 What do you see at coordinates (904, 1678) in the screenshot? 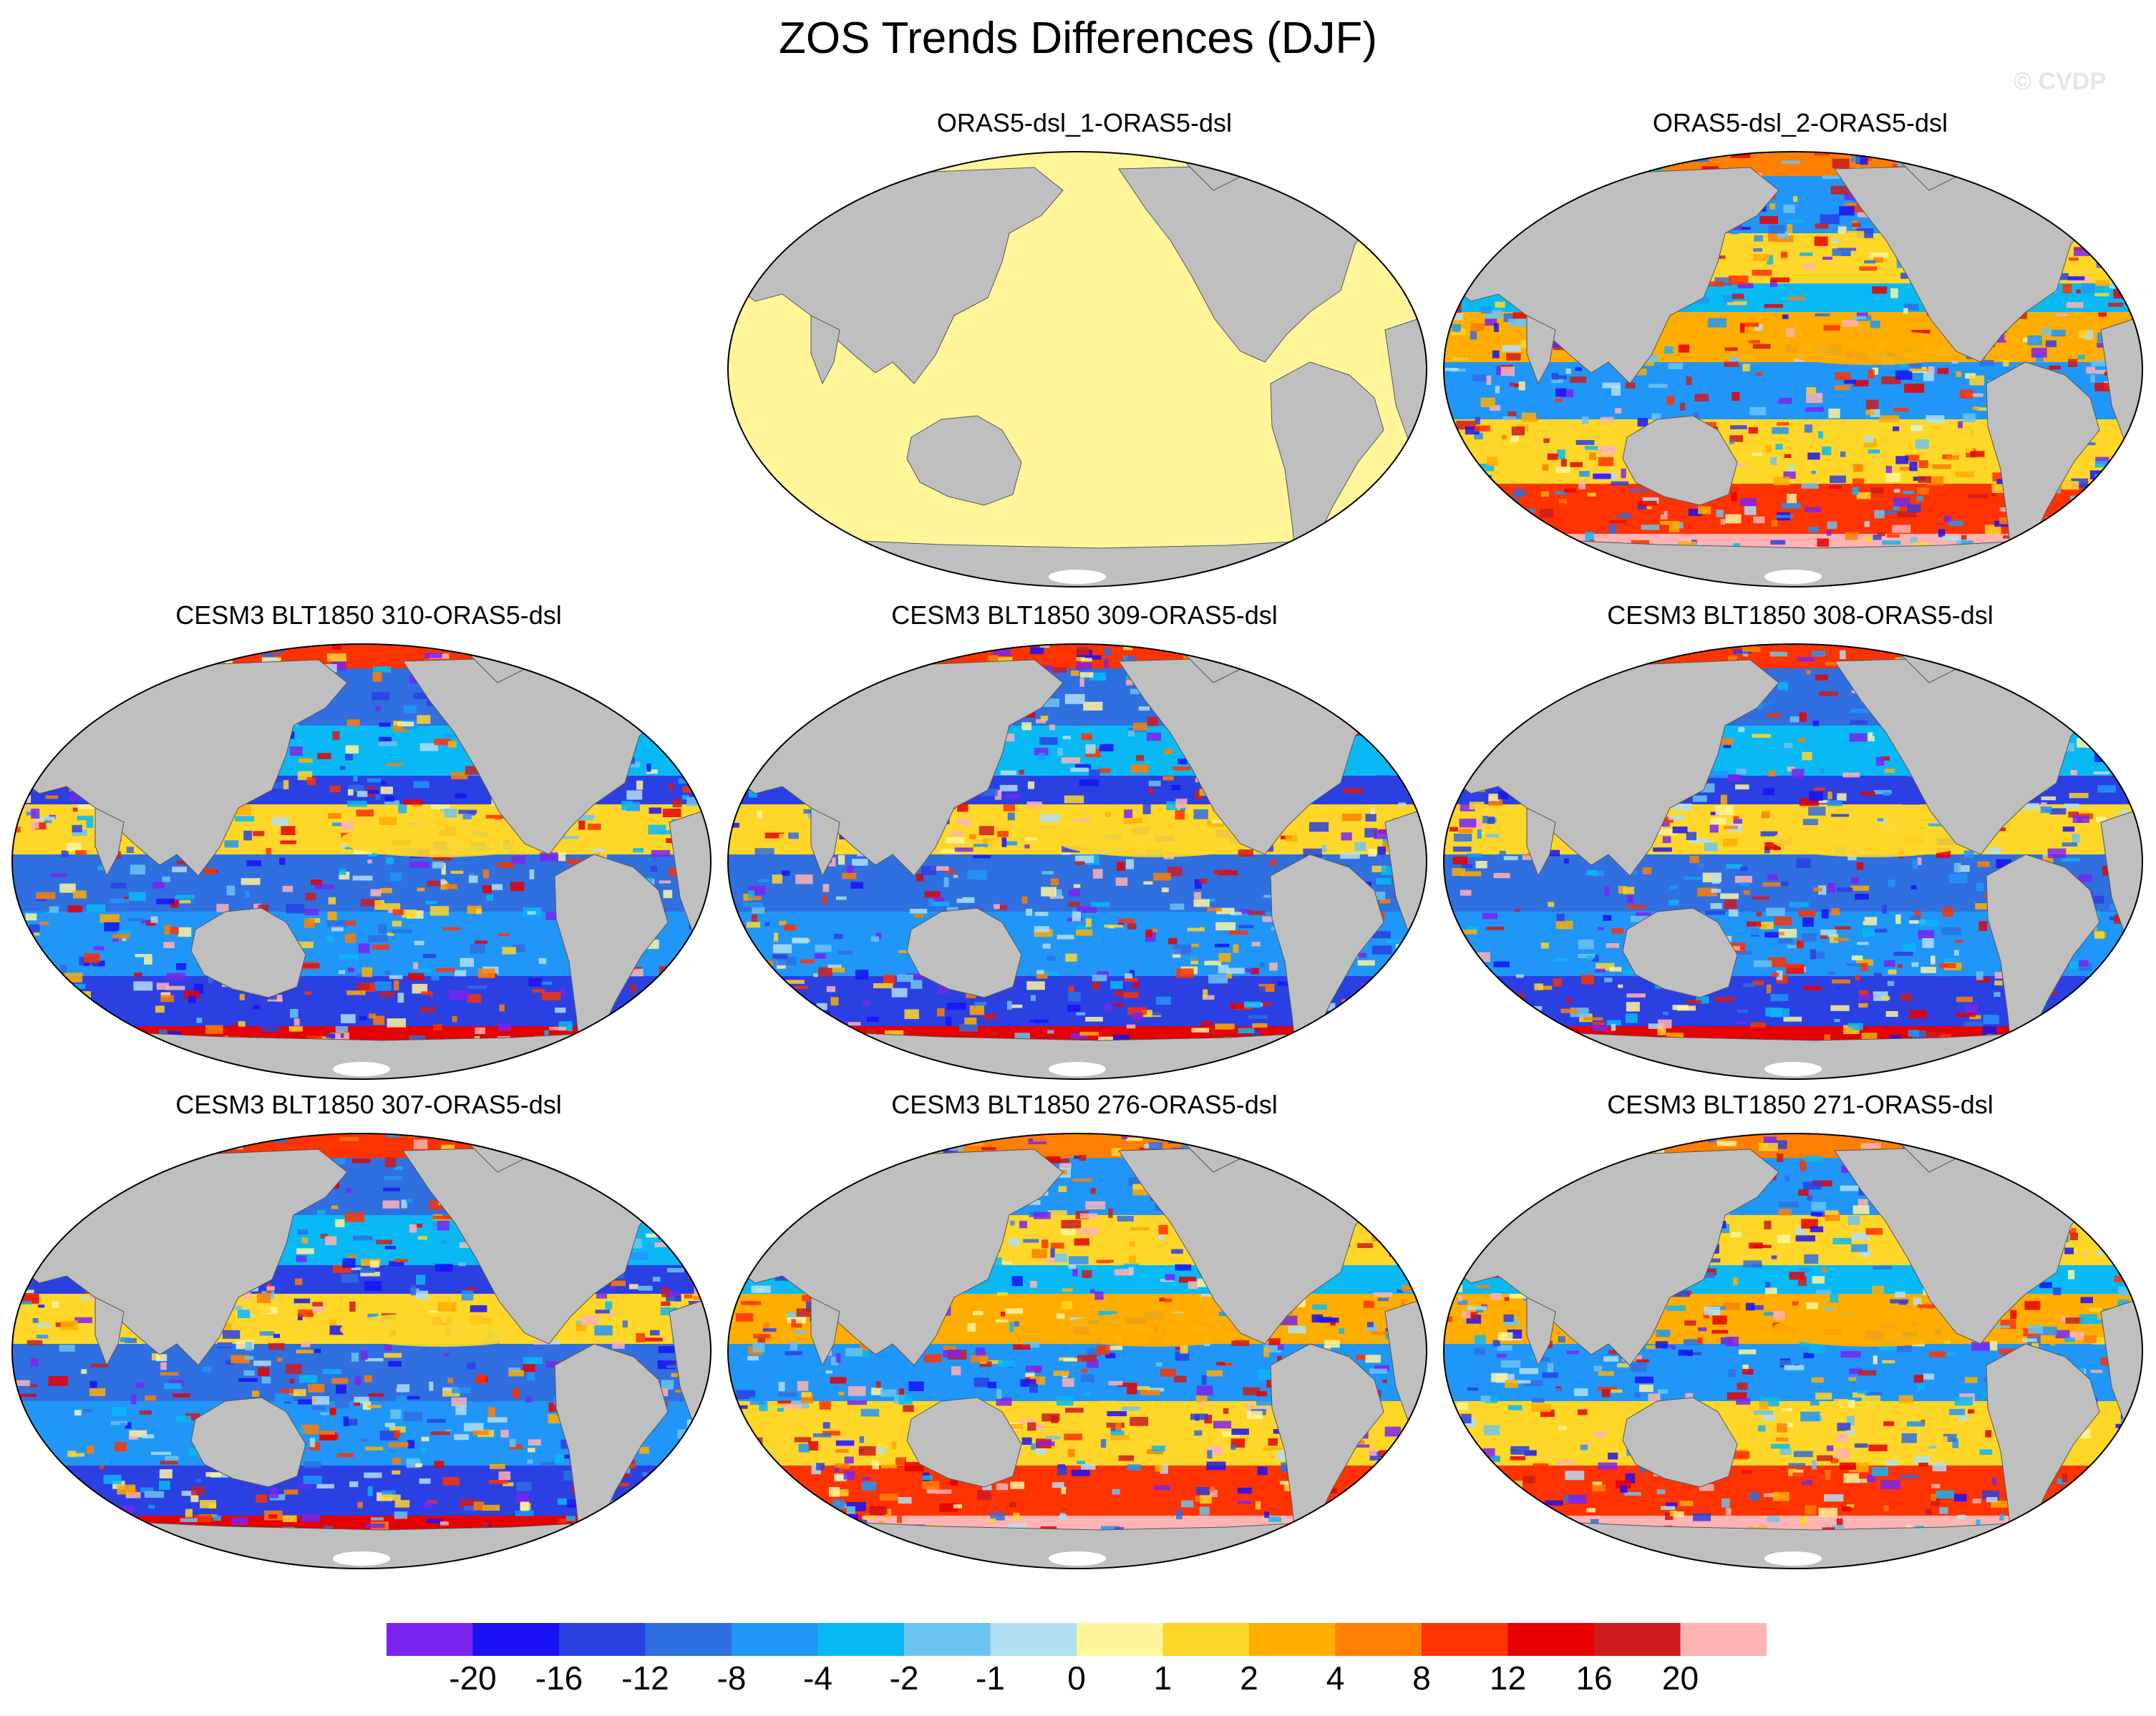
I see `colorbar-tick-label: -2` at bounding box center [904, 1678].